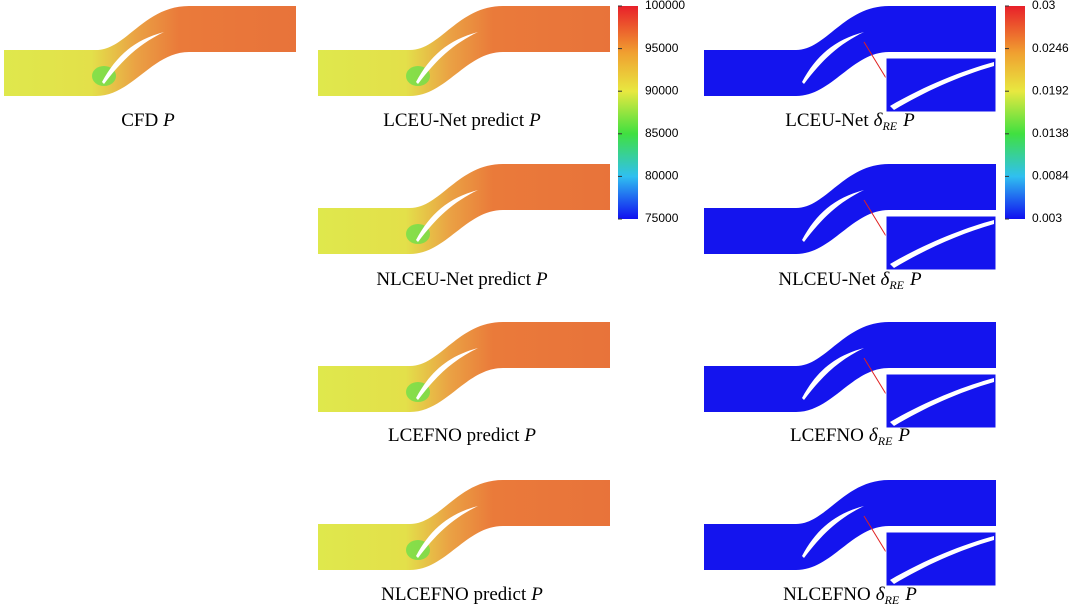 Image resolution: width=1080 pixels, height=612 pixels. I want to click on colorbar-label: 85000, so click(662, 133).